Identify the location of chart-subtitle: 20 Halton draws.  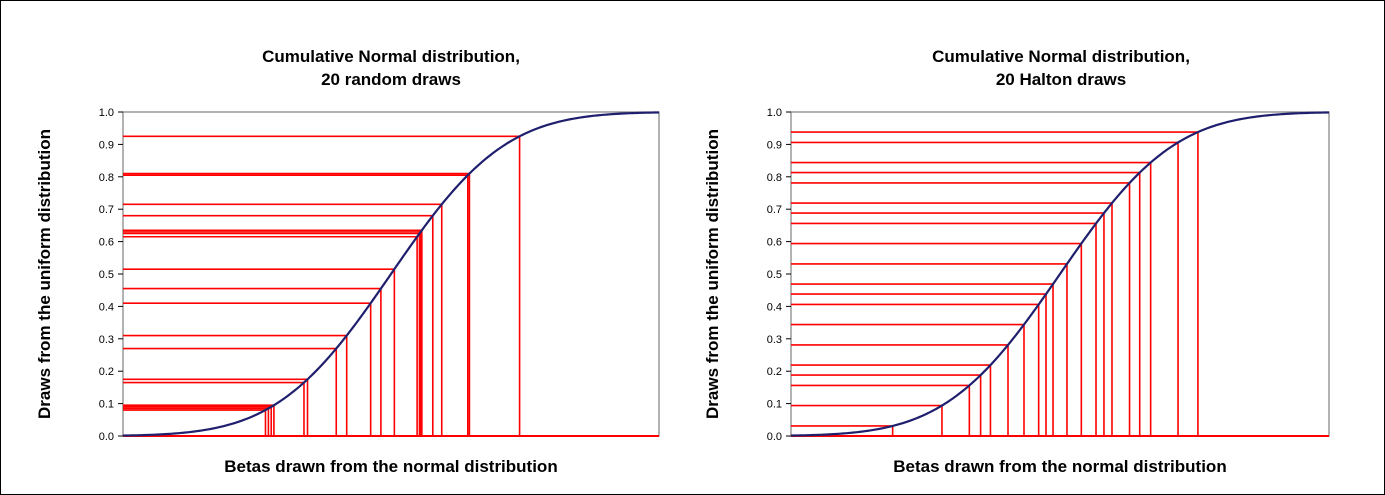
(1061, 79).